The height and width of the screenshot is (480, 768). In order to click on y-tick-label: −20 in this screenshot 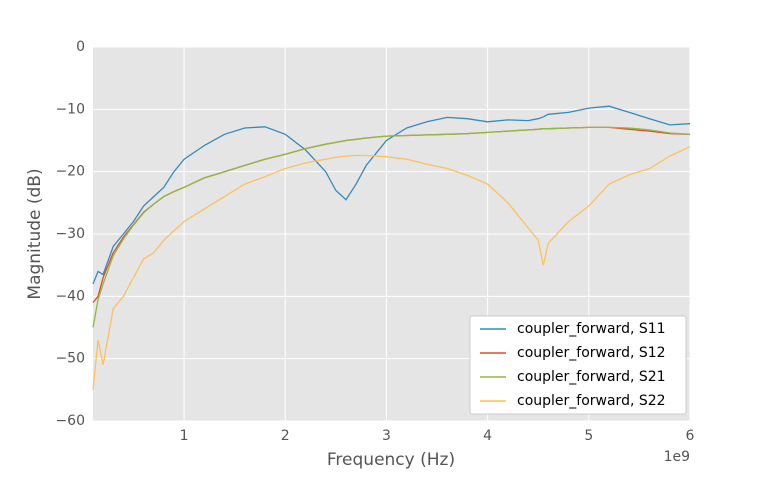, I will do `click(70, 172)`.